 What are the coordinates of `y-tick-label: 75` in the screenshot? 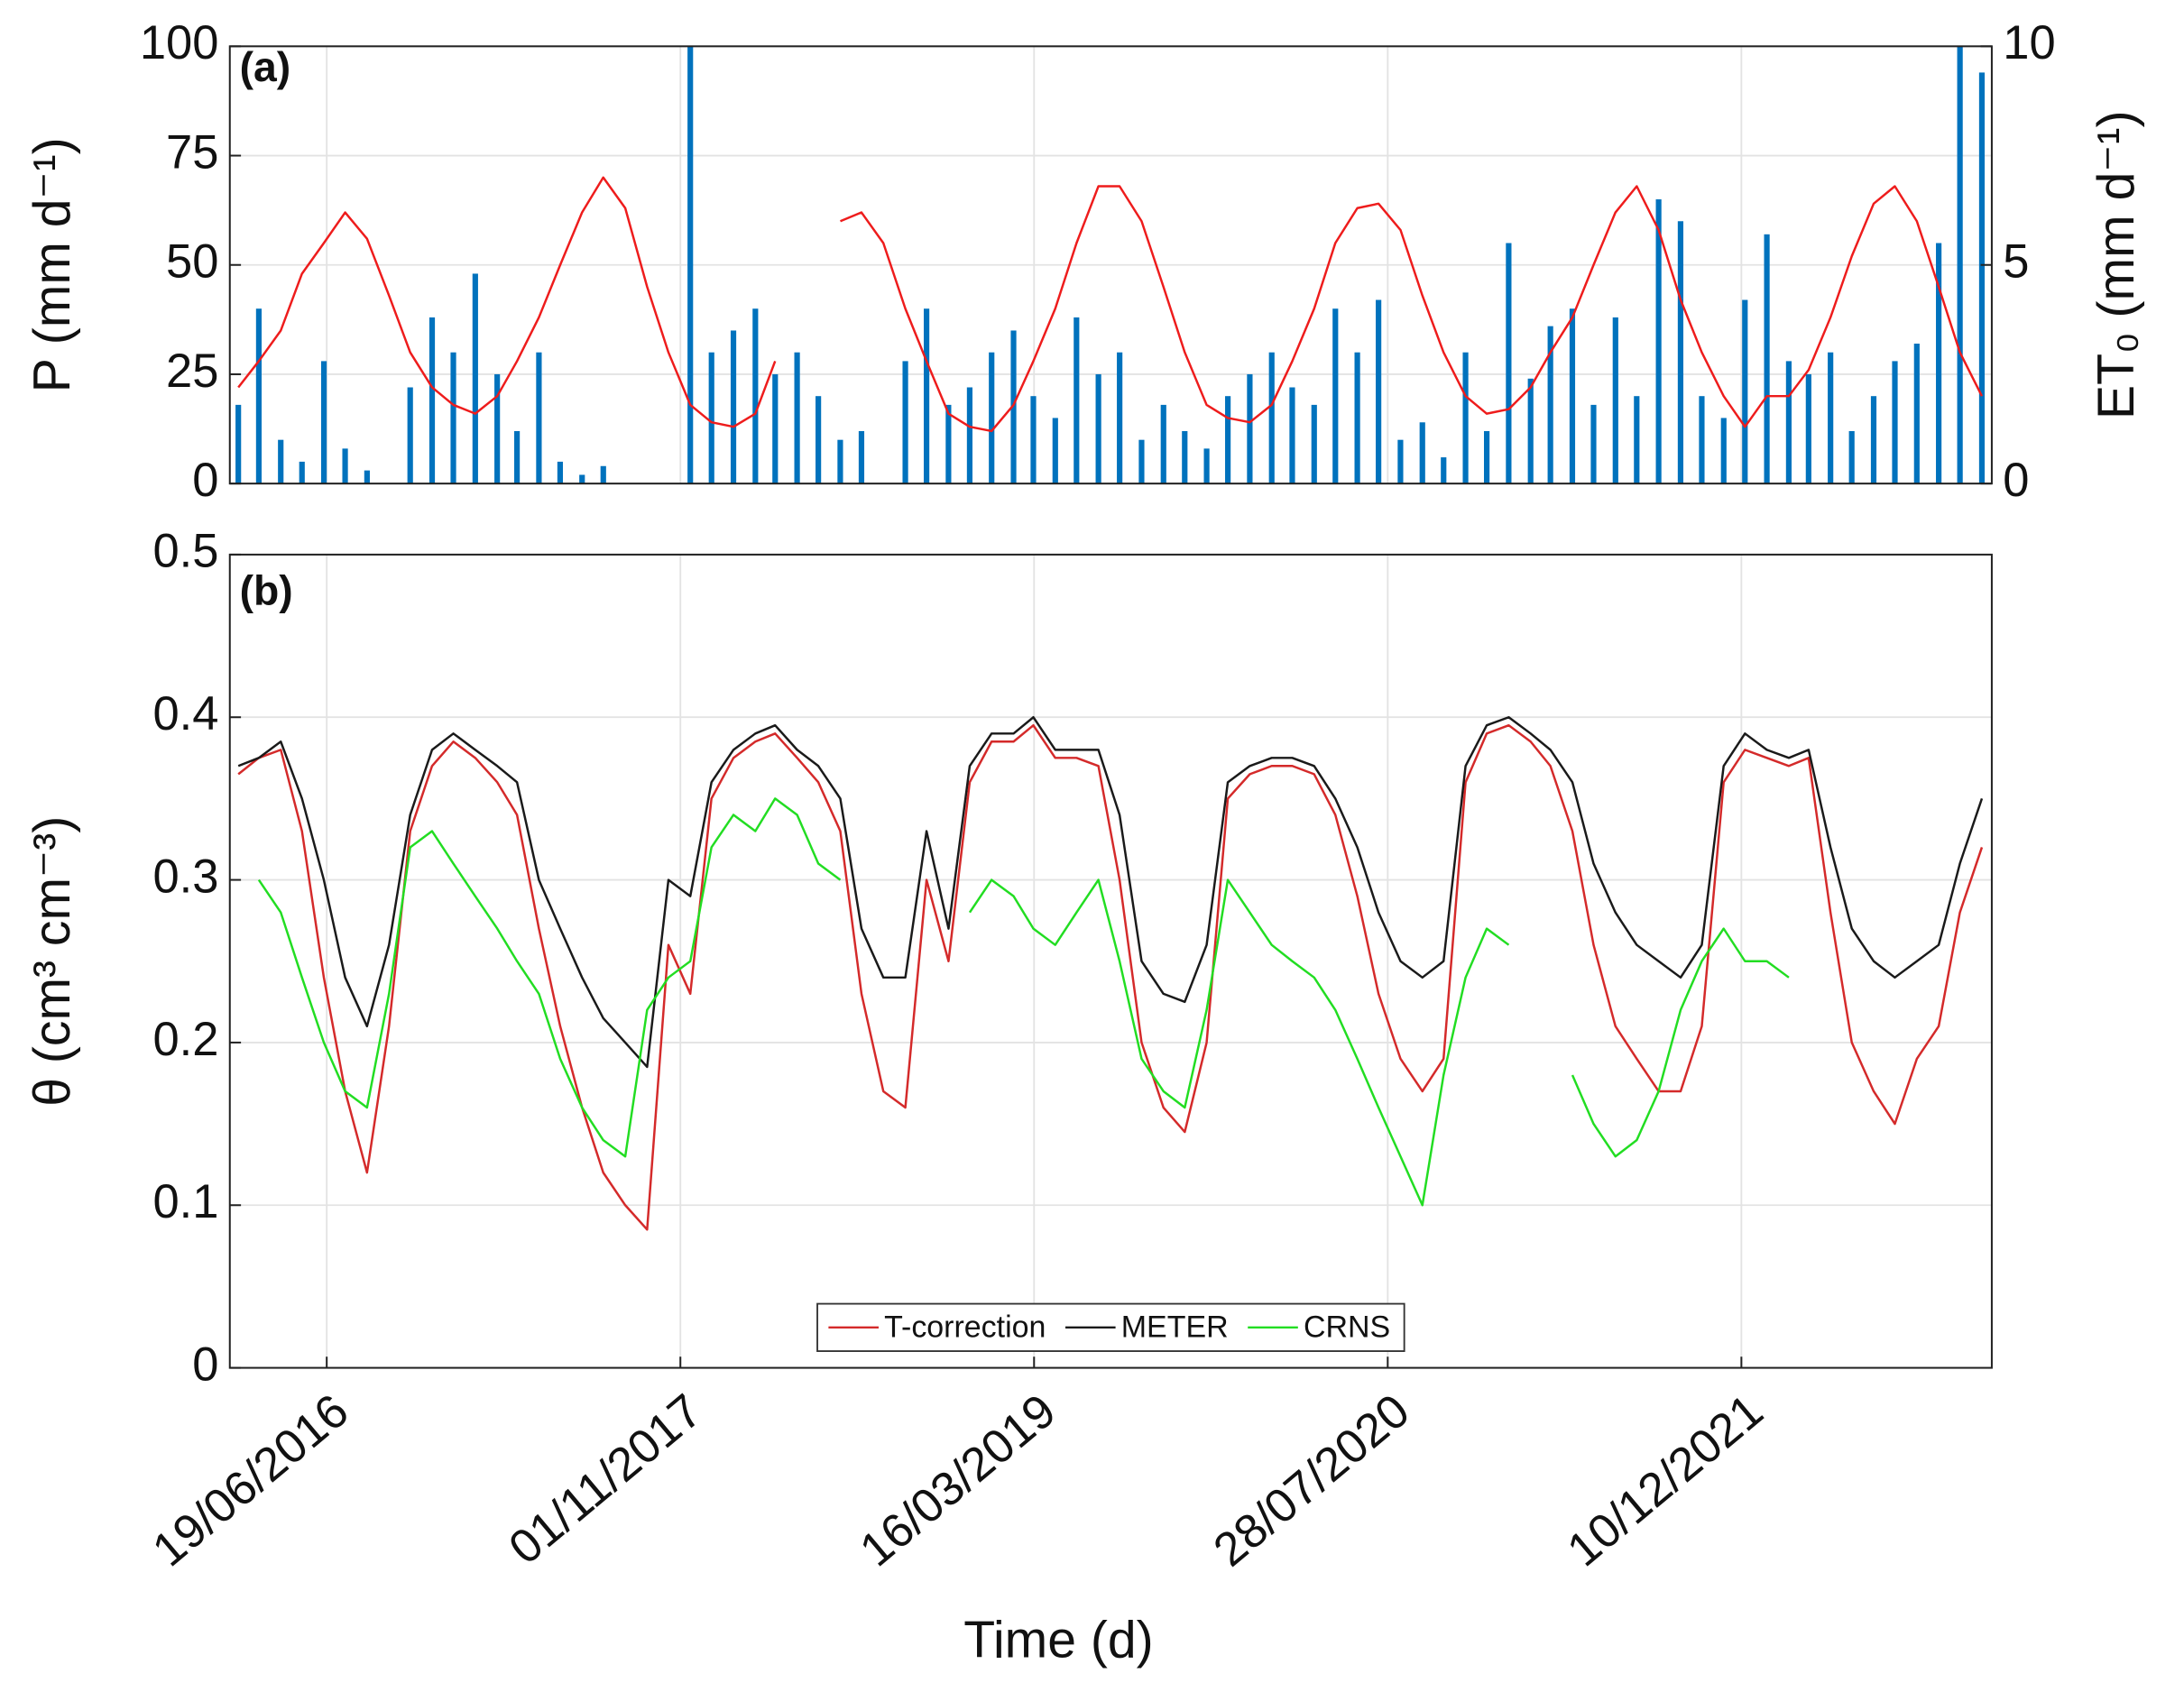 It's located at (192, 152).